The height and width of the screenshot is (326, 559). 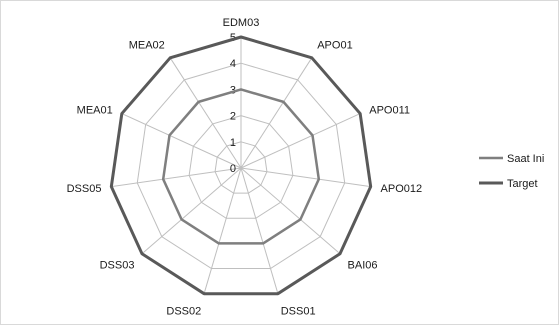 What do you see at coordinates (259, 230) in the screenshot?
I see `spoke-dss01` at bounding box center [259, 230].